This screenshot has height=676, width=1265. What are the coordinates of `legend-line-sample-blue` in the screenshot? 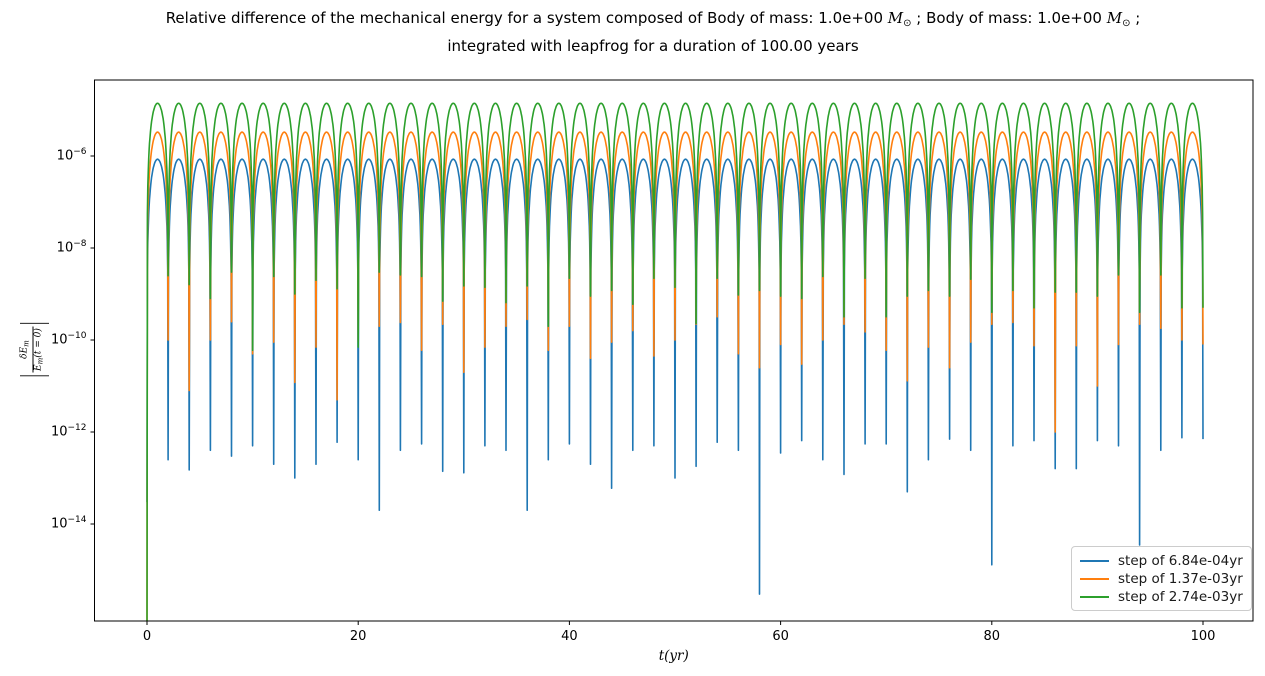 It's located at (1094, 561).